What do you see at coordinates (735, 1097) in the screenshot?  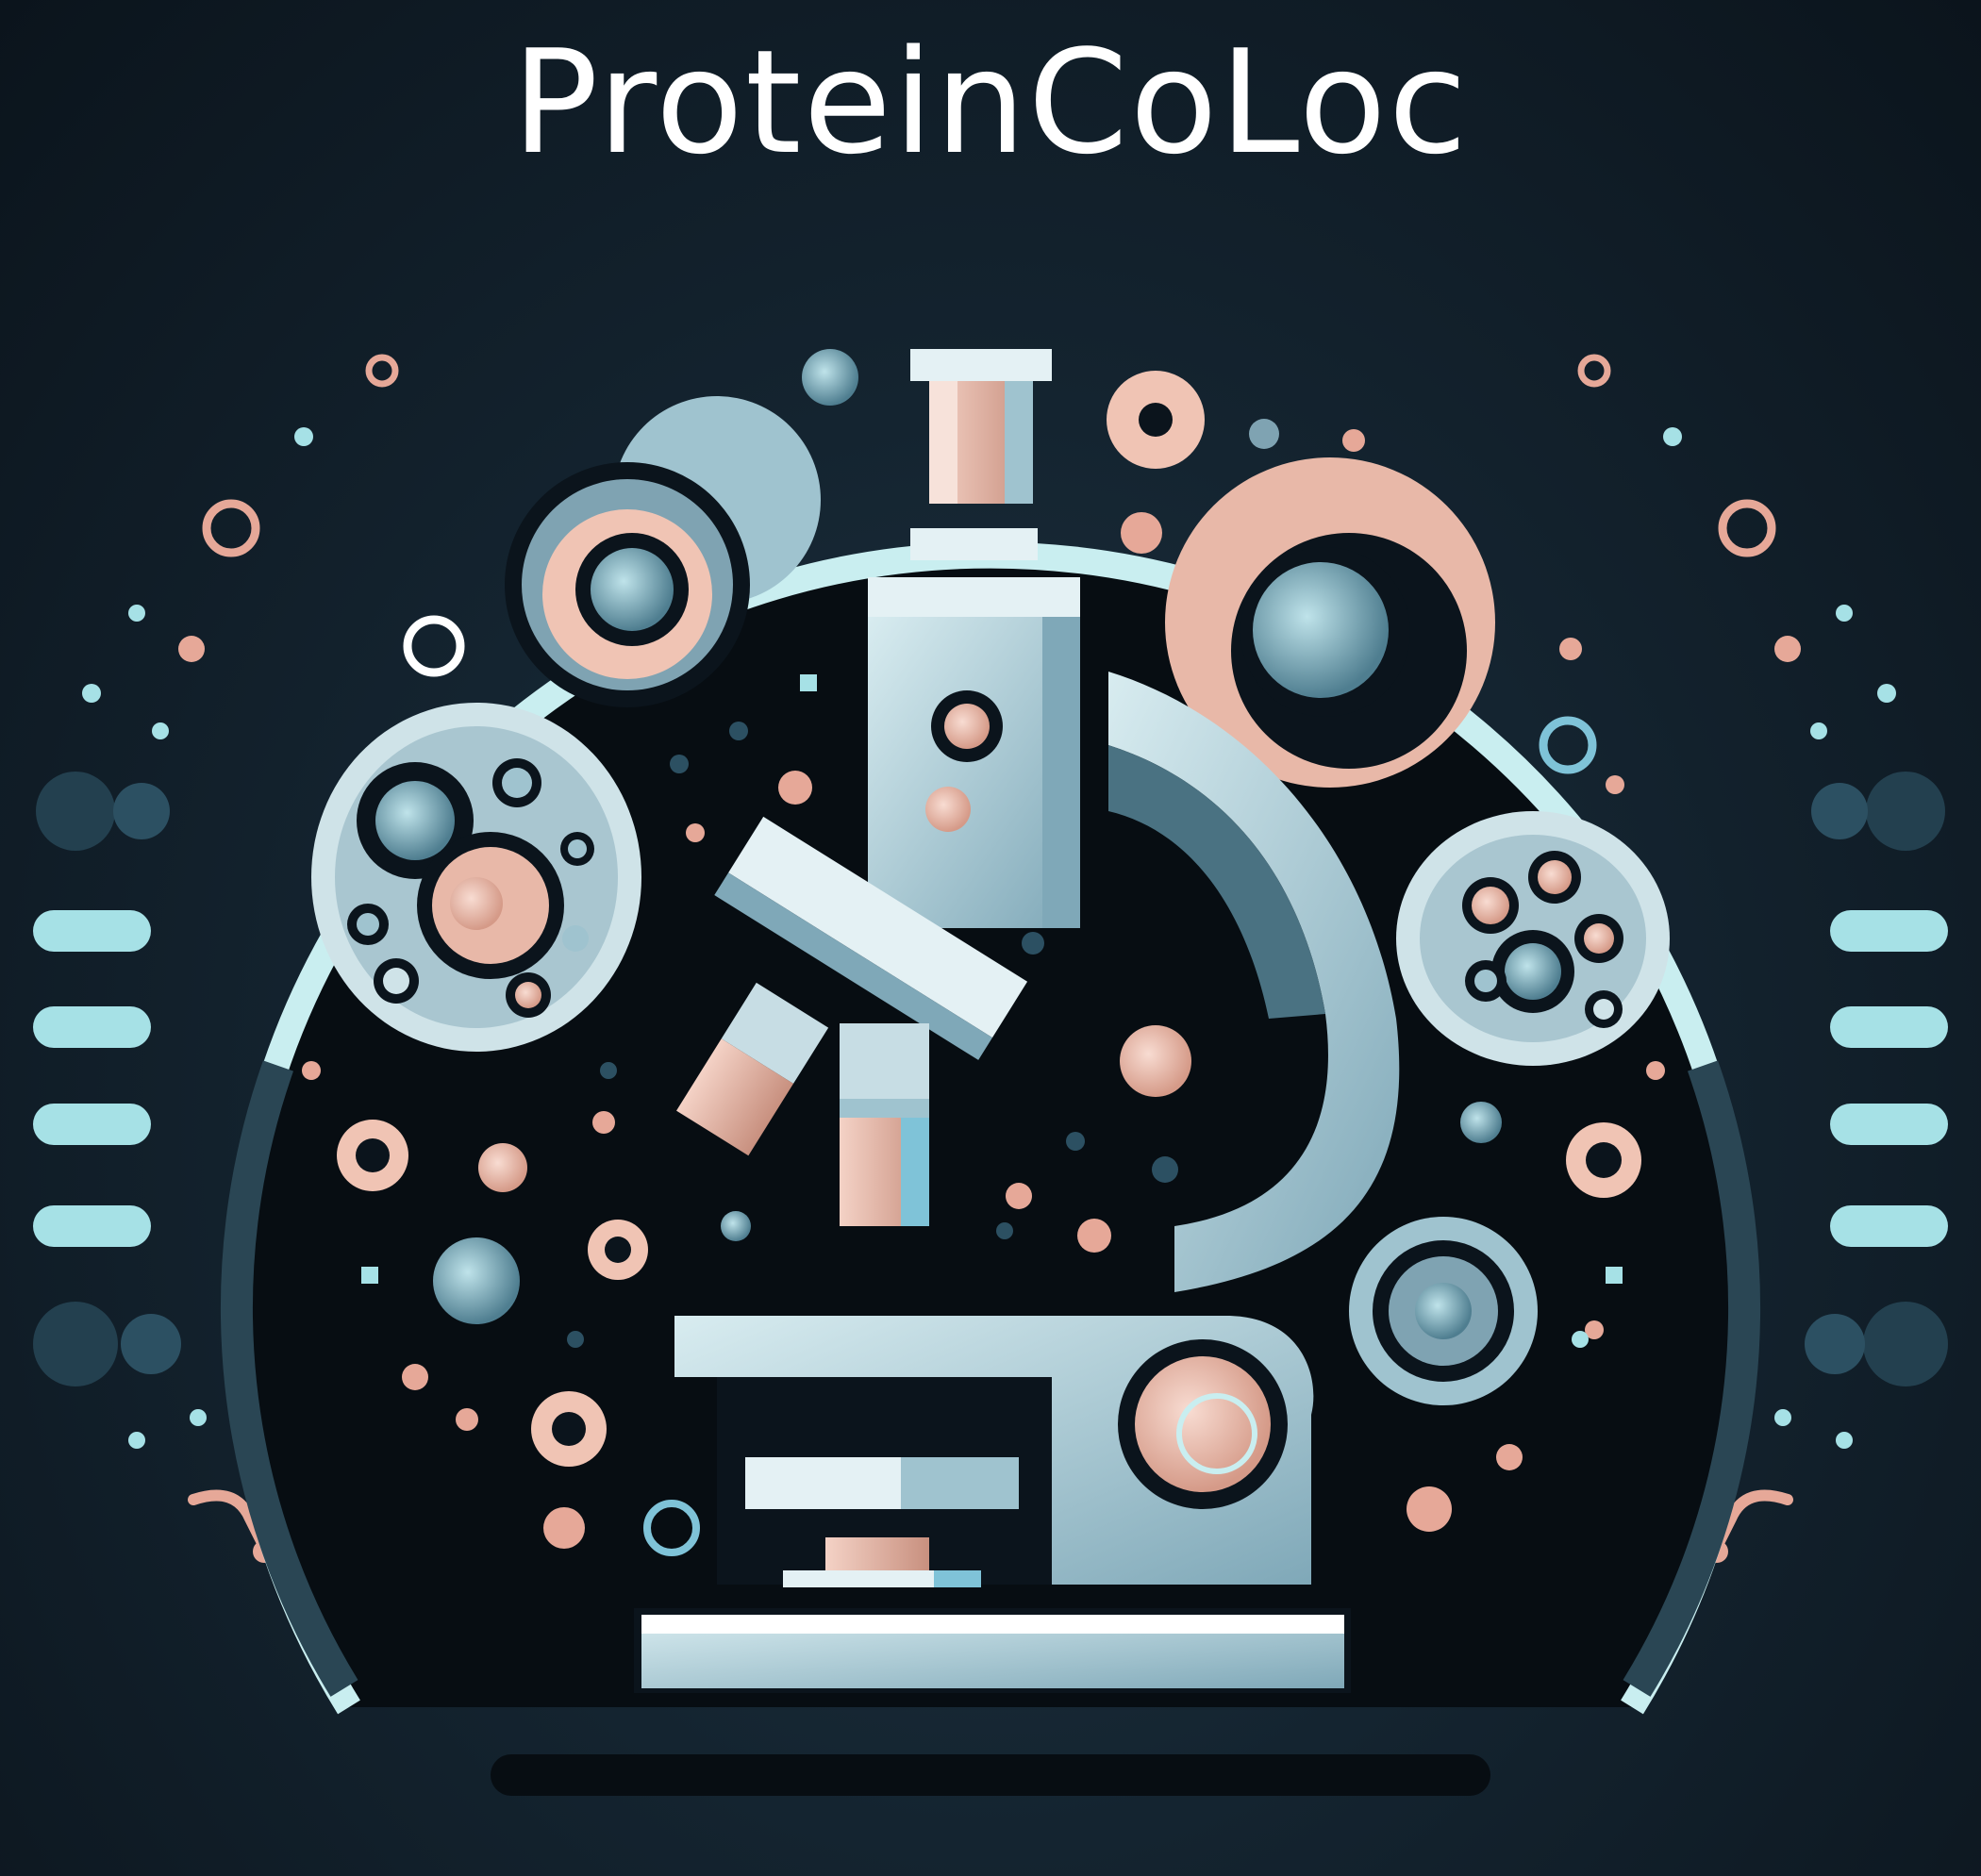 I see `objective-lens` at bounding box center [735, 1097].